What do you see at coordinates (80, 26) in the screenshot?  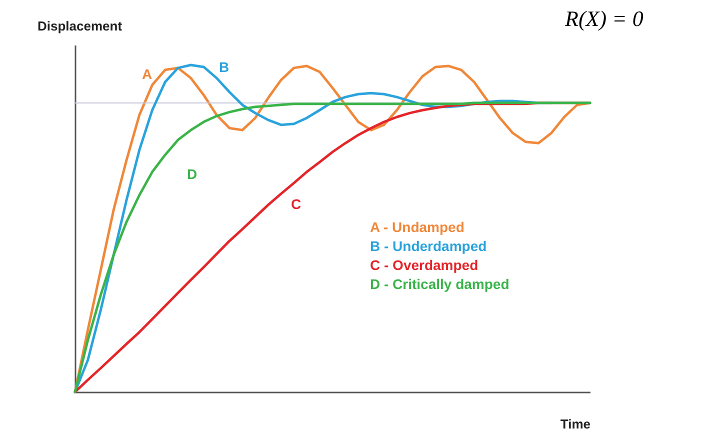 I see `y-axis-title: Displacement` at bounding box center [80, 26].